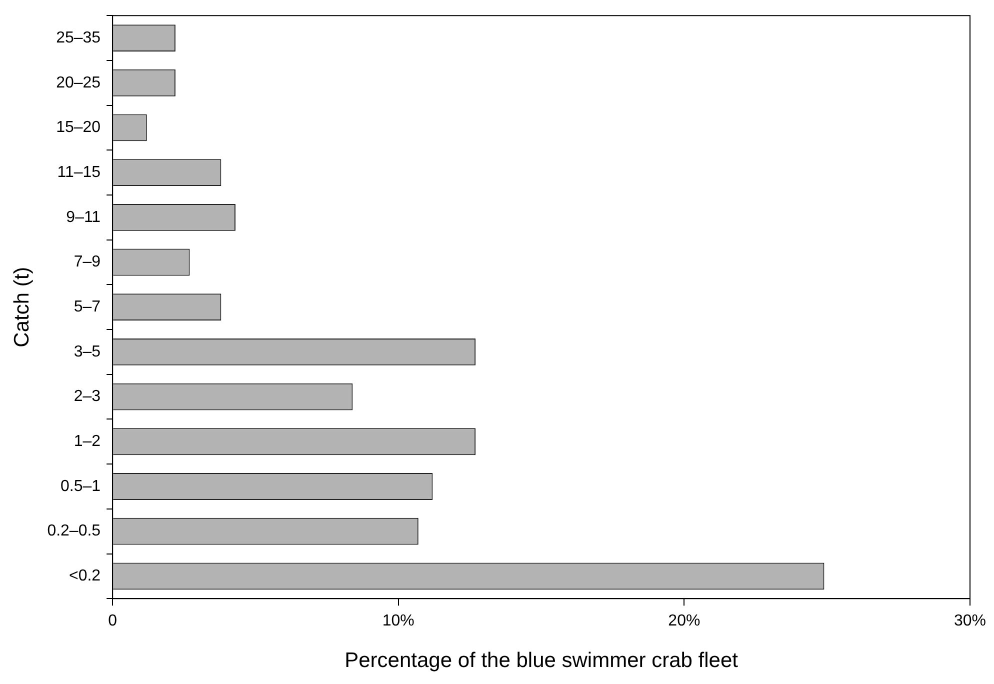  Describe the element at coordinates (970, 621) in the screenshot. I see `x-tick-label: 30%` at that location.